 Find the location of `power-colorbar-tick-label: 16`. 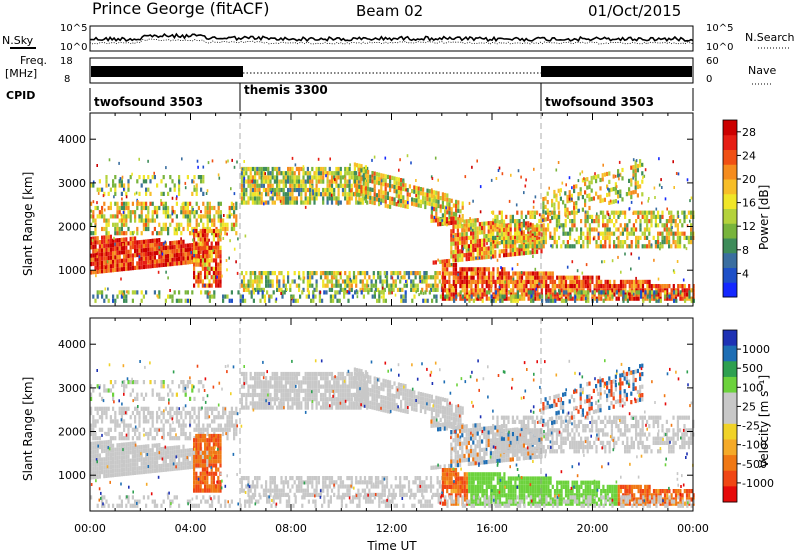

power-colorbar-tick-label: 16 is located at coordinates (749, 203).